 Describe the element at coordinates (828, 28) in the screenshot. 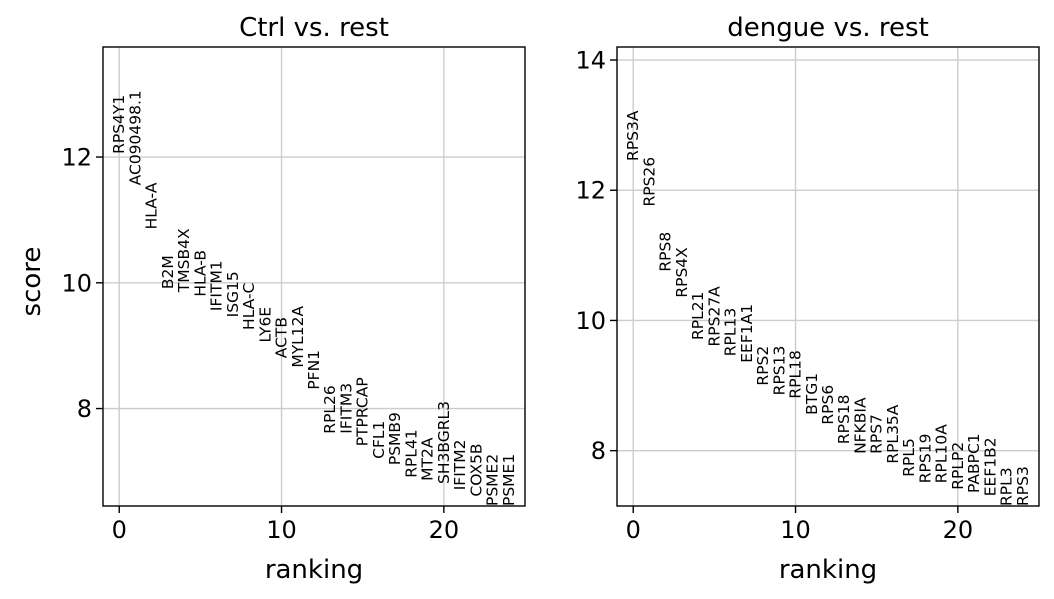

I see `panel-title: dengue vs. rest` at that location.